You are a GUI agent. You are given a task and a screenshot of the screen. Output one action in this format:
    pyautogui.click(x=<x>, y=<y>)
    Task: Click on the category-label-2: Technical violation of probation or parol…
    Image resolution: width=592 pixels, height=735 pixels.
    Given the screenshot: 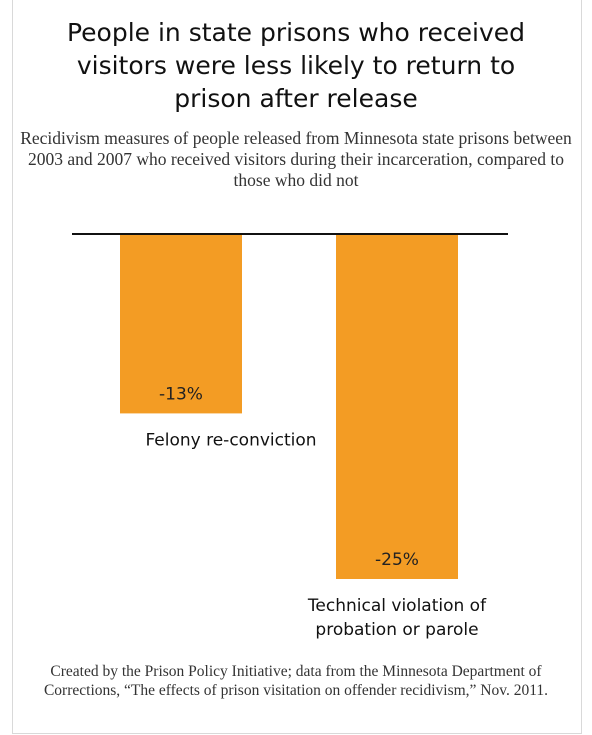 What is the action you would take?
    pyautogui.click(x=397, y=618)
    